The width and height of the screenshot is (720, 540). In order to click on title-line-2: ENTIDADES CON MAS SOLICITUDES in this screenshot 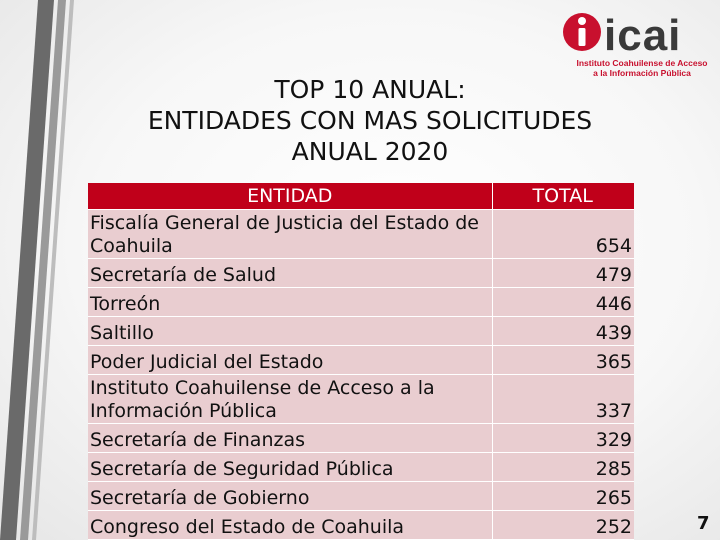, I will do `click(370, 120)`.